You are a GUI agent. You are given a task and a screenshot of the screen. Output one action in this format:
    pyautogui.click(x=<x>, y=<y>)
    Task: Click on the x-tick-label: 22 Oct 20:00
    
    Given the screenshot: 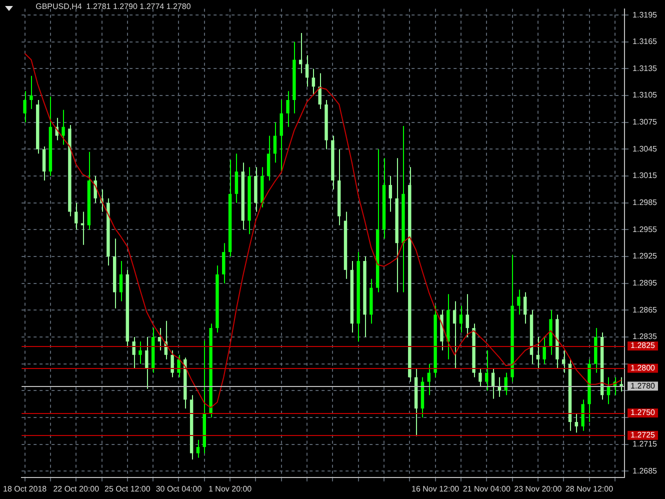 What is the action you would take?
    pyautogui.click(x=76, y=489)
    